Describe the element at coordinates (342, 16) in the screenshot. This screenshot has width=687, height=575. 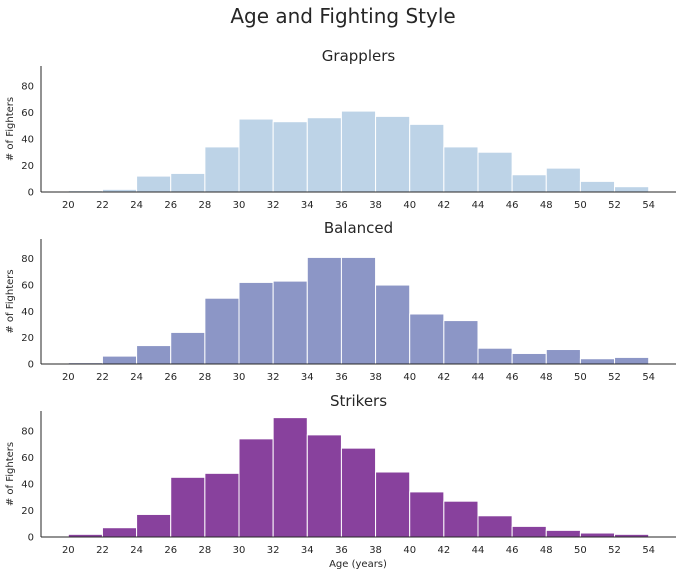
I see `chart-title: Age and Fighting Style` at that location.